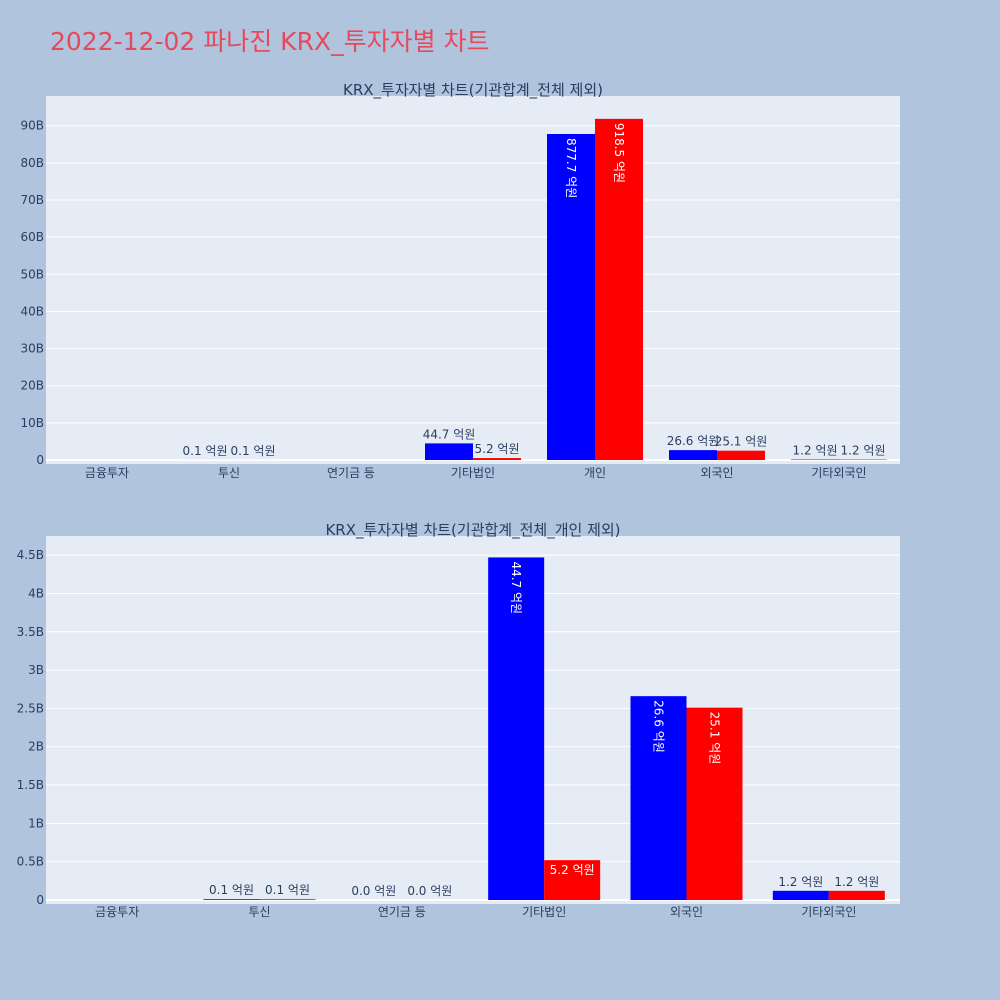  Describe the element at coordinates (472, 530) in the screenshot. I see `chart-title: KRX_투자자별 차트(기관합계_전체_개인 제외)` at that location.